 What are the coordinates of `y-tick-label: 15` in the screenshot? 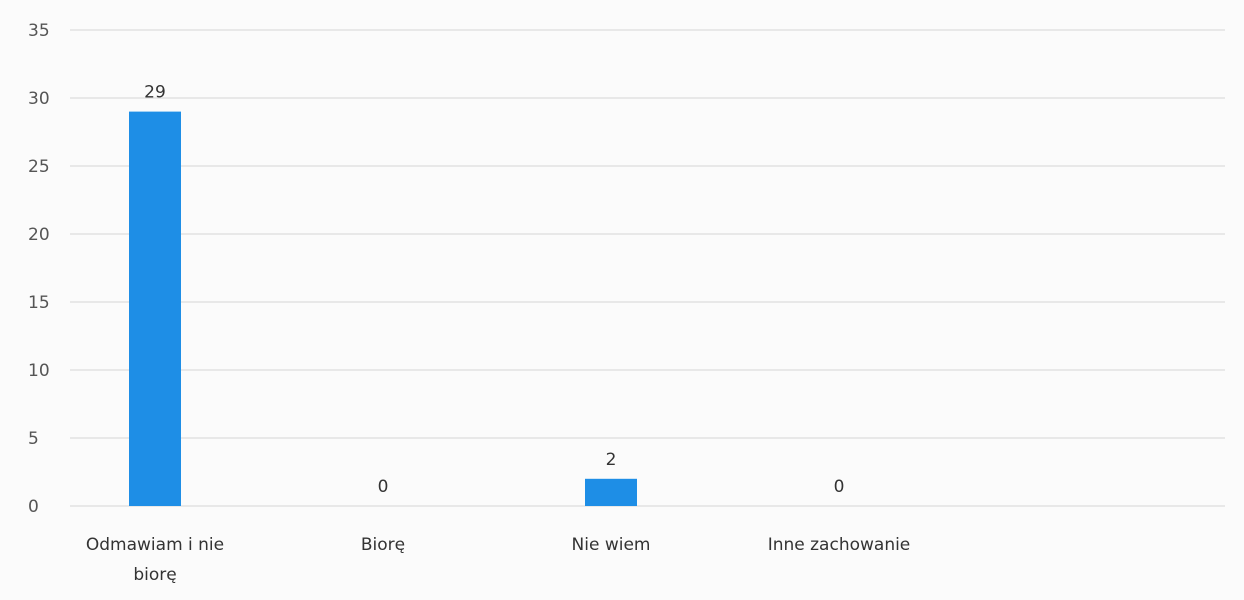 It's located at (39, 303).